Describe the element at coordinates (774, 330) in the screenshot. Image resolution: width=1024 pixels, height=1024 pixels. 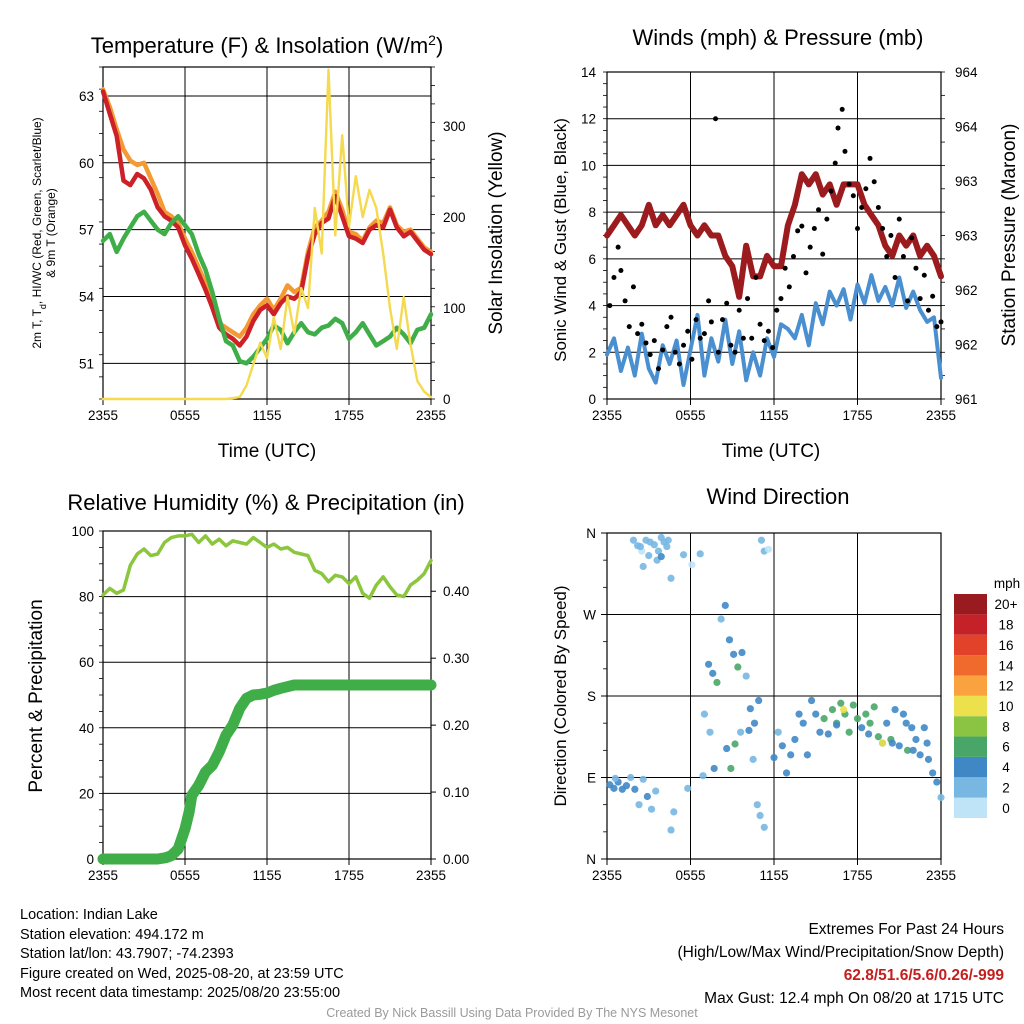
I see `wind-line` at that location.